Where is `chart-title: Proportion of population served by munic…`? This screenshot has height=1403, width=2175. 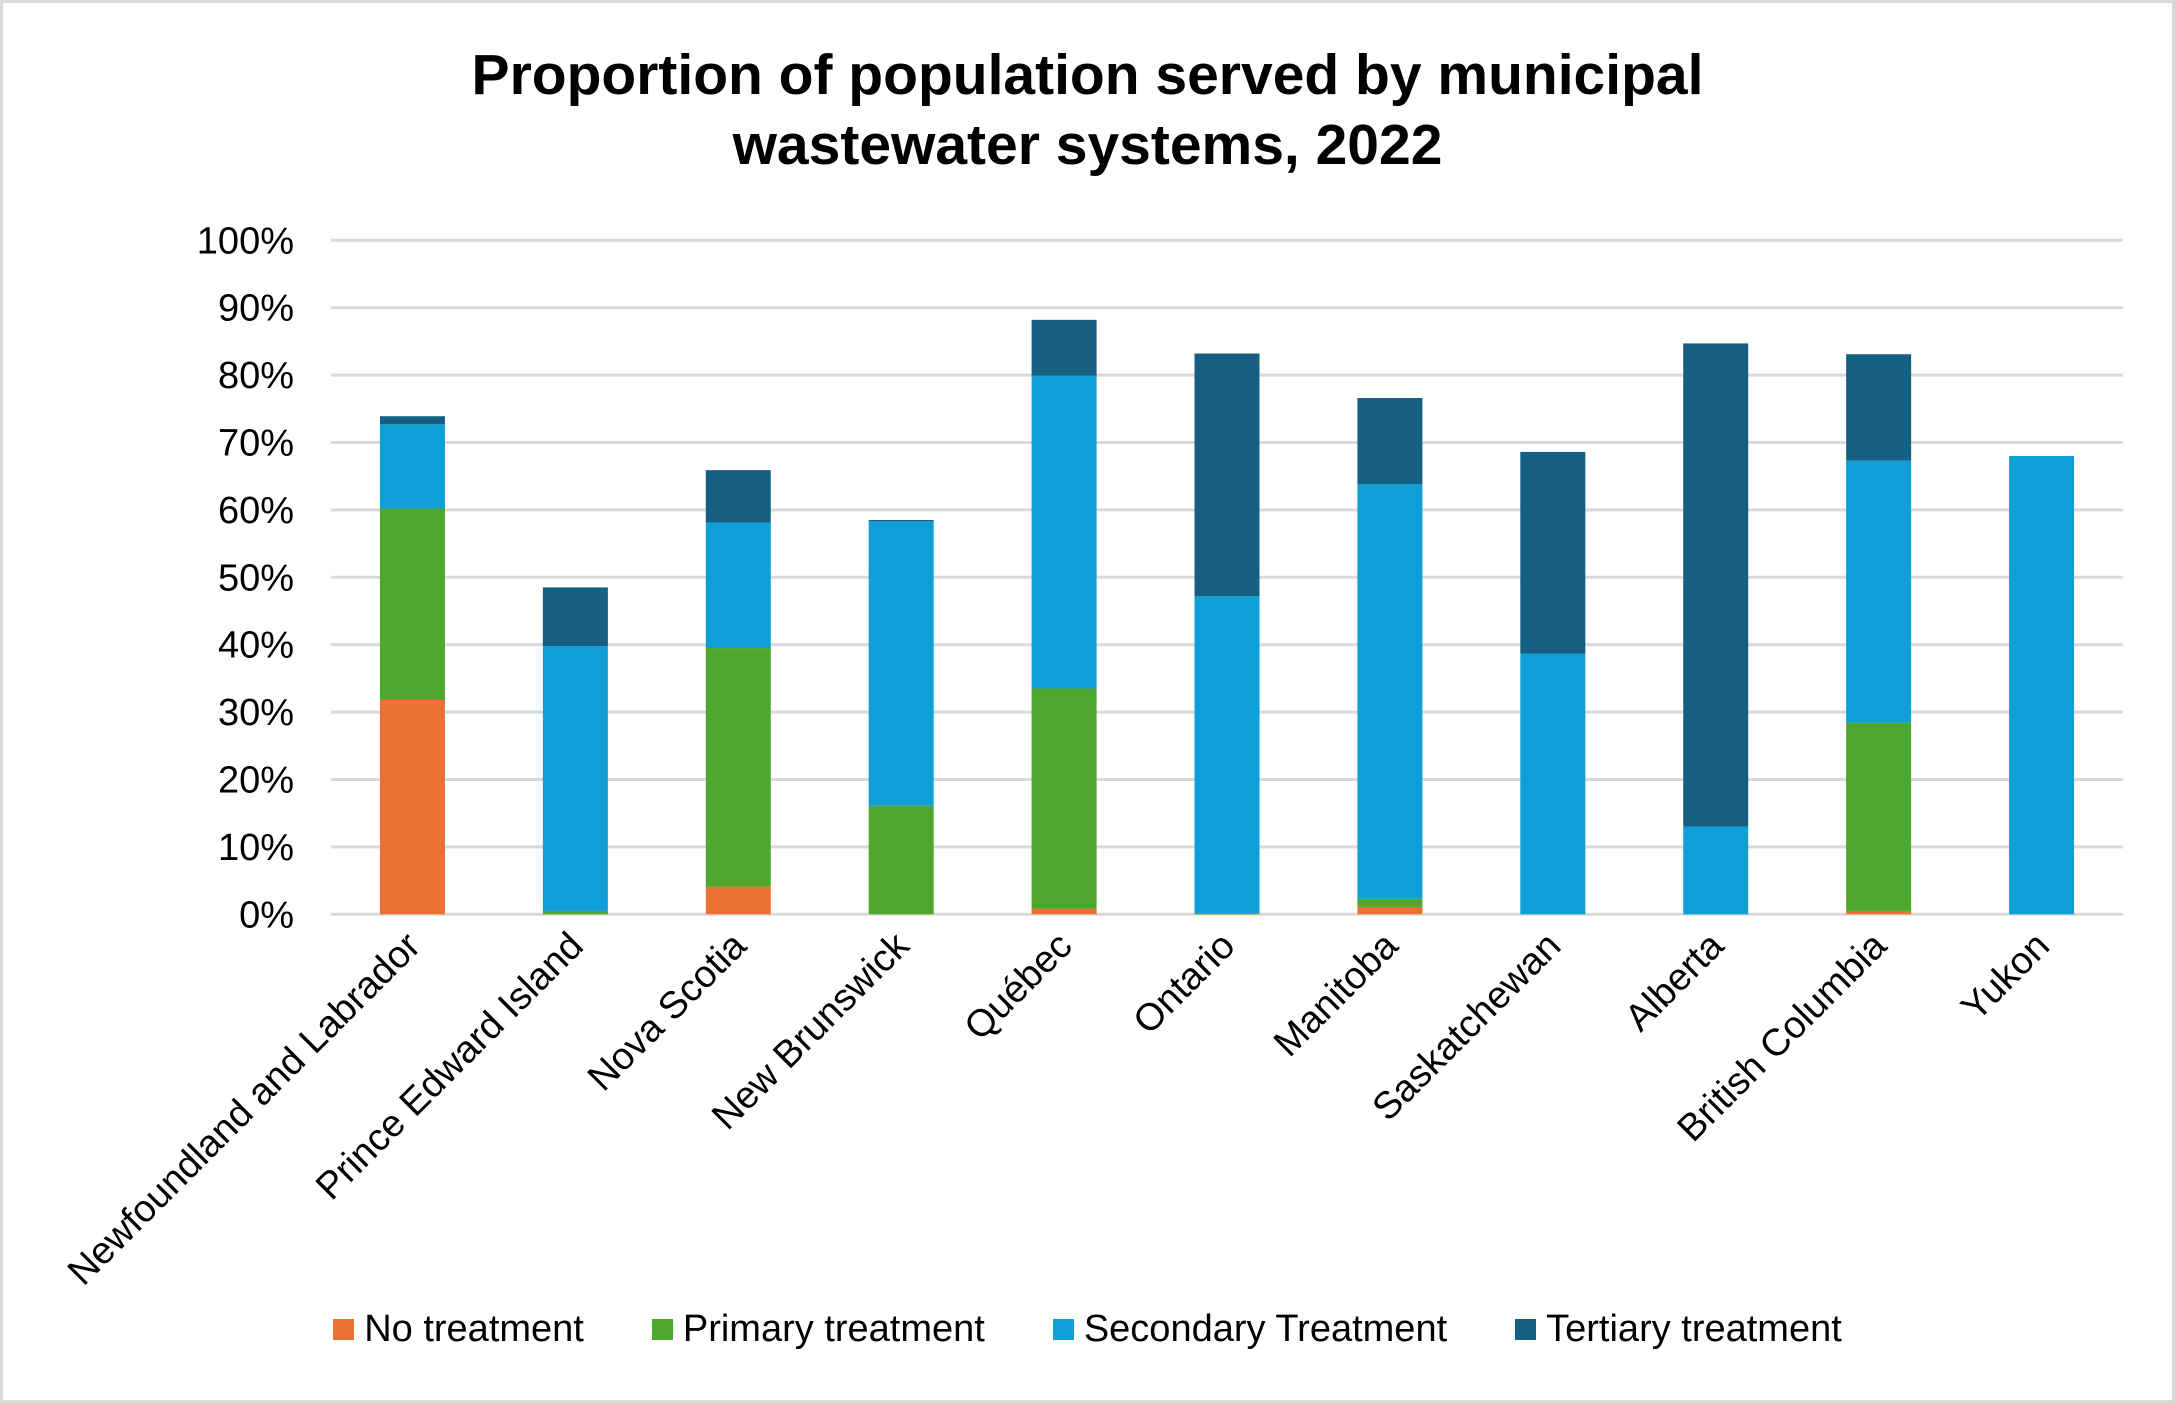
chart-title: Proportion of population served by munic… is located at coordinates (1087, 110).